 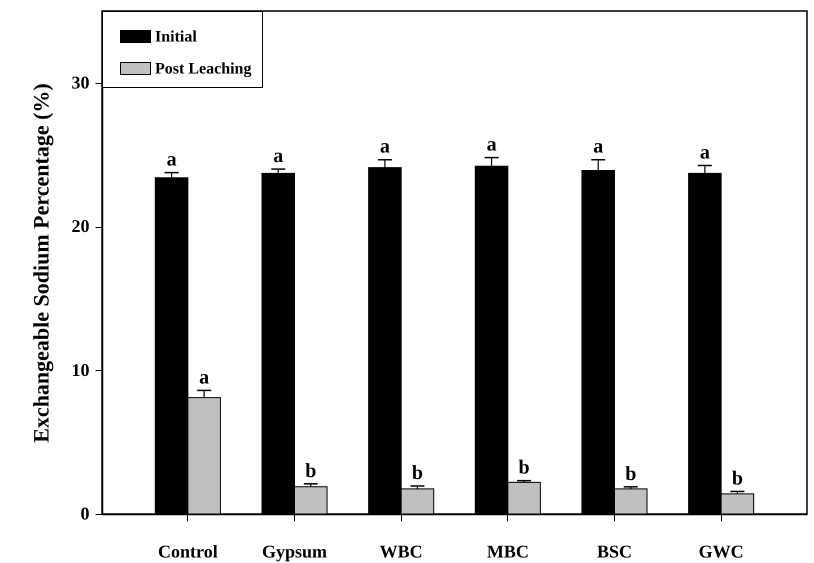 What do you see at coordinates (721, 552) in the screenshot?
I see `x-tick-label: GWC` at bounding box center [721, 552].